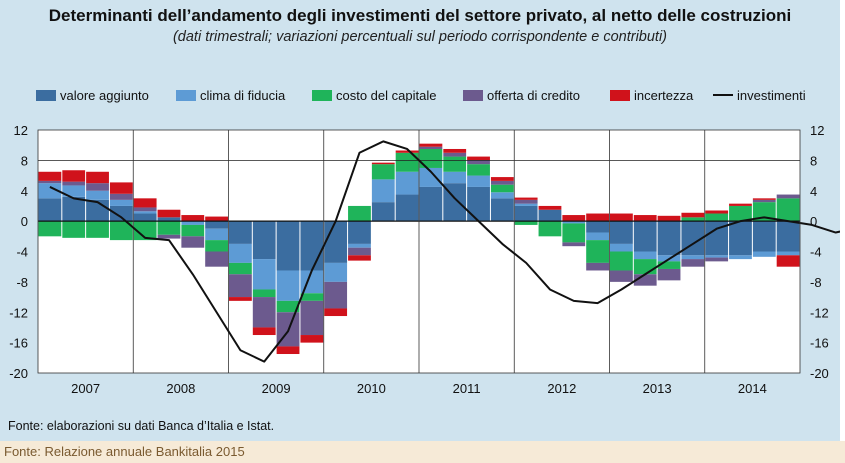 The height and width of the screenshot is (463, 845). I want to click on x-tick-2014: 2014, so click(752, 388).